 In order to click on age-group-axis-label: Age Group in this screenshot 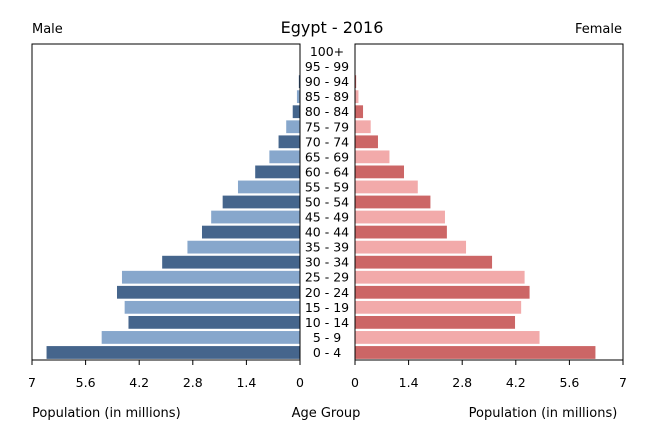, I will do `click(326, 413)`.